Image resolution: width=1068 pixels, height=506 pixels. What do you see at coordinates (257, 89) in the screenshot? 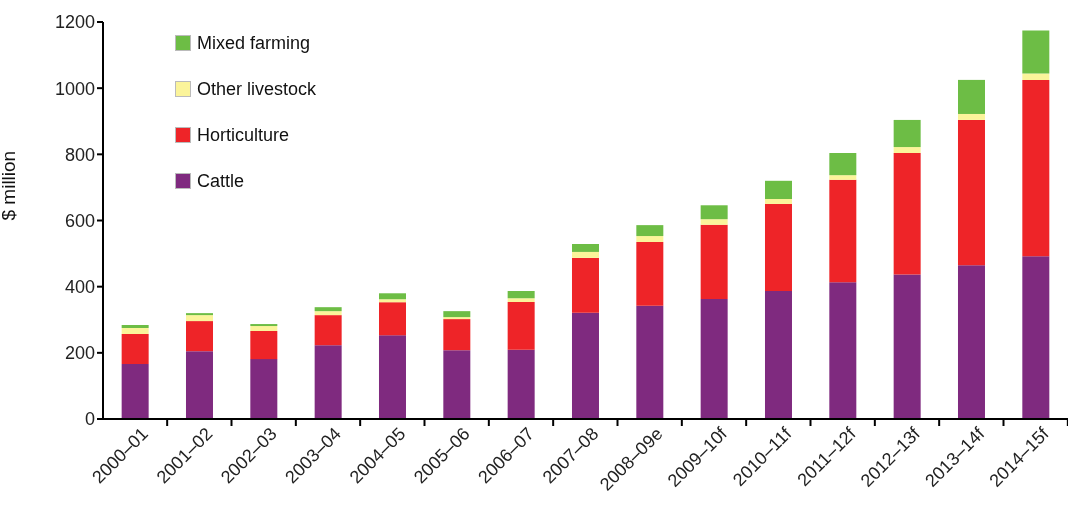
I see `legend-label: Other livestock` at bounding box center [257, 89].